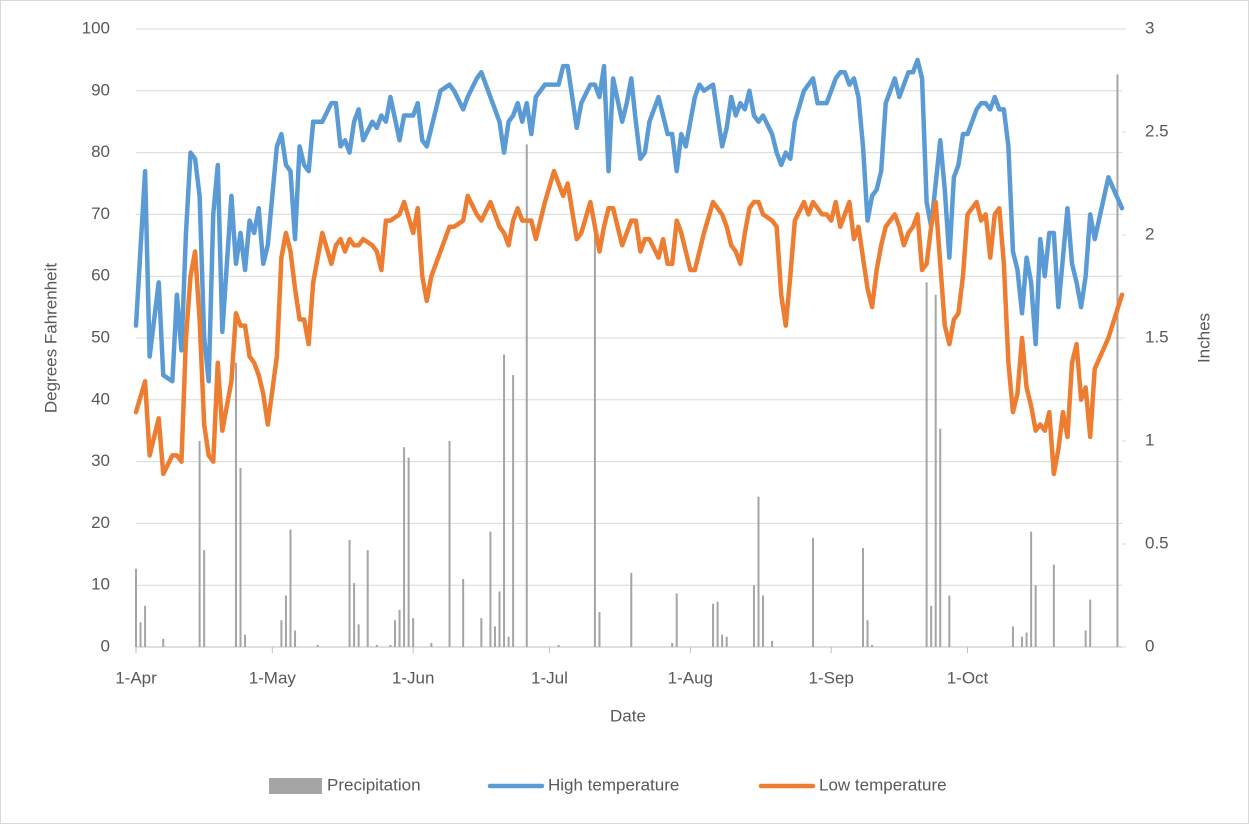  What do you see at coordinates (968, 677) in the screenshot?
I see `x-tick-label: 1-Oct` at bounding box center [968, 677].